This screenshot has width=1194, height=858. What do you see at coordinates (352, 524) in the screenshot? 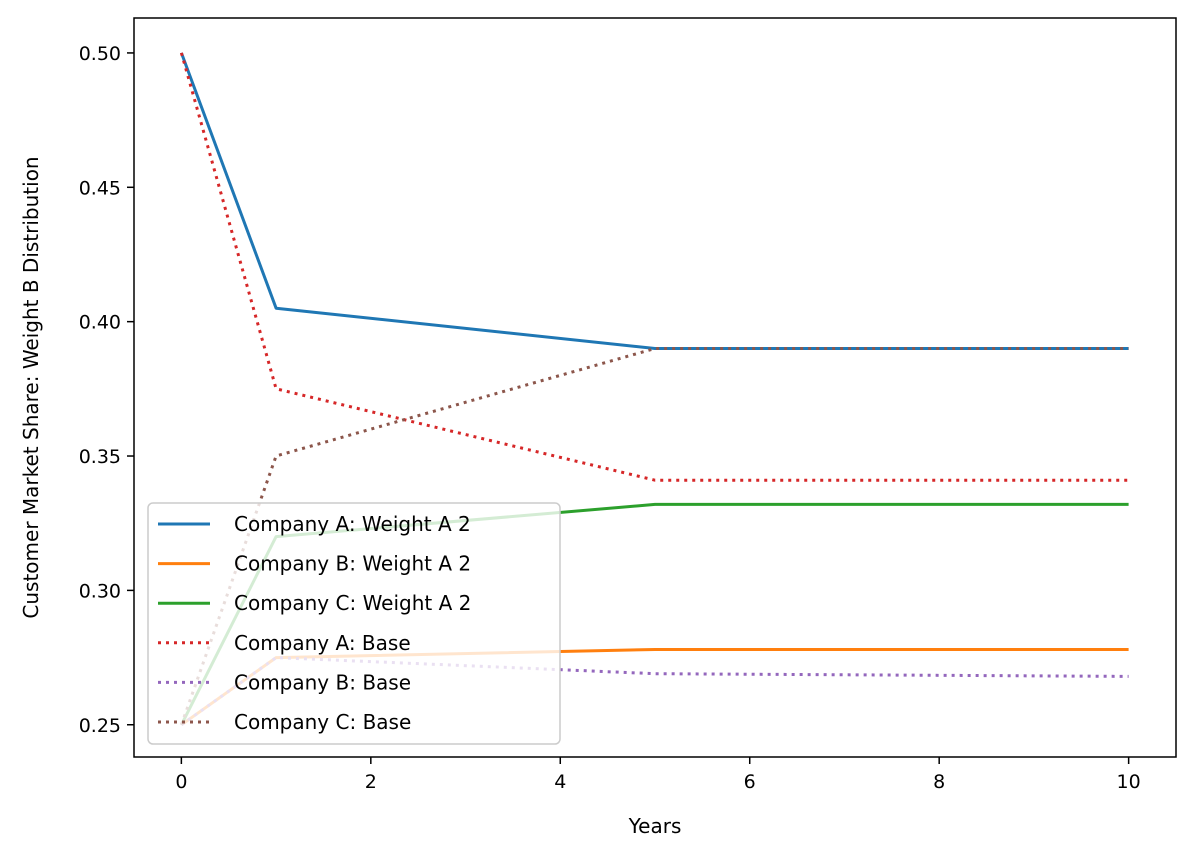
I see `legend-label: Company A: Weight A 2` at bounding box center [352, 524].